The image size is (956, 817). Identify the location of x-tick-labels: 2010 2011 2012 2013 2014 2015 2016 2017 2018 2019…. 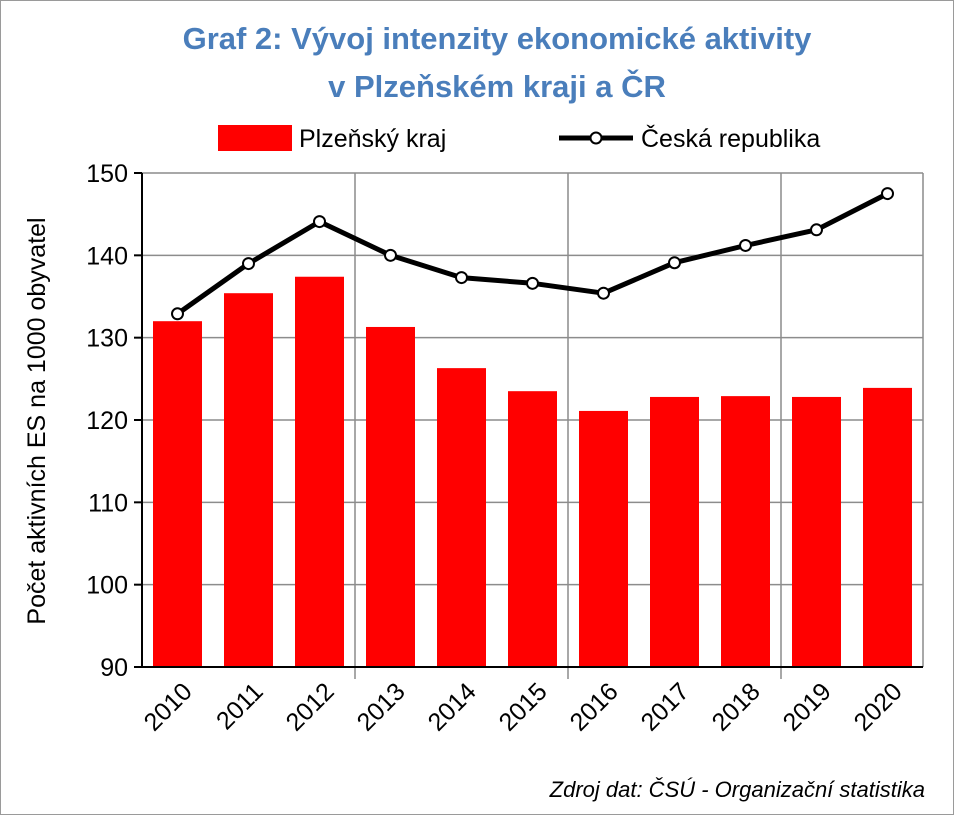
(523, 706).